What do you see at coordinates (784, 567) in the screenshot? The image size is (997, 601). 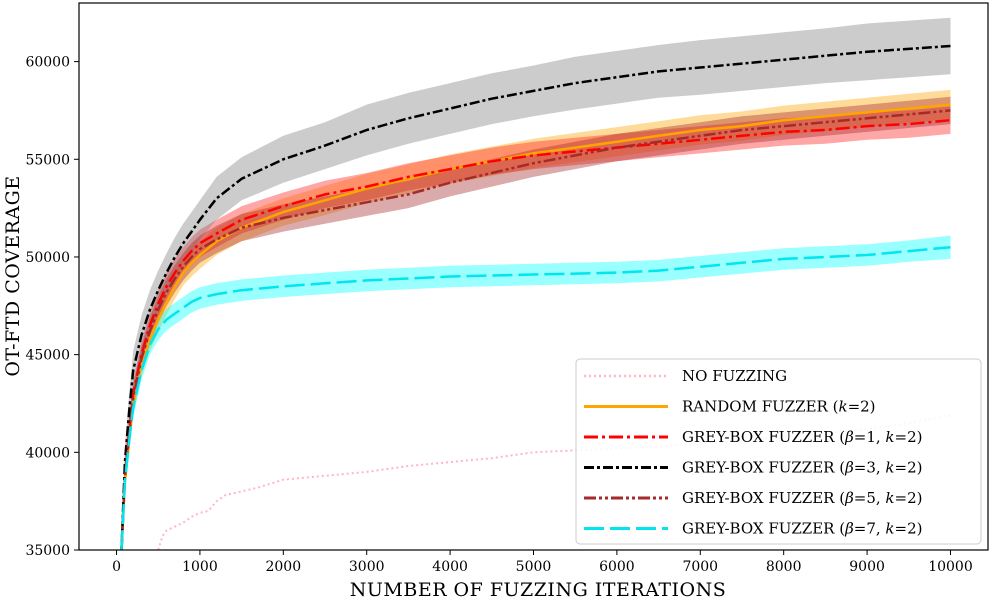 I see `x-tick-label: 8000` at bounding box center [784, 567].